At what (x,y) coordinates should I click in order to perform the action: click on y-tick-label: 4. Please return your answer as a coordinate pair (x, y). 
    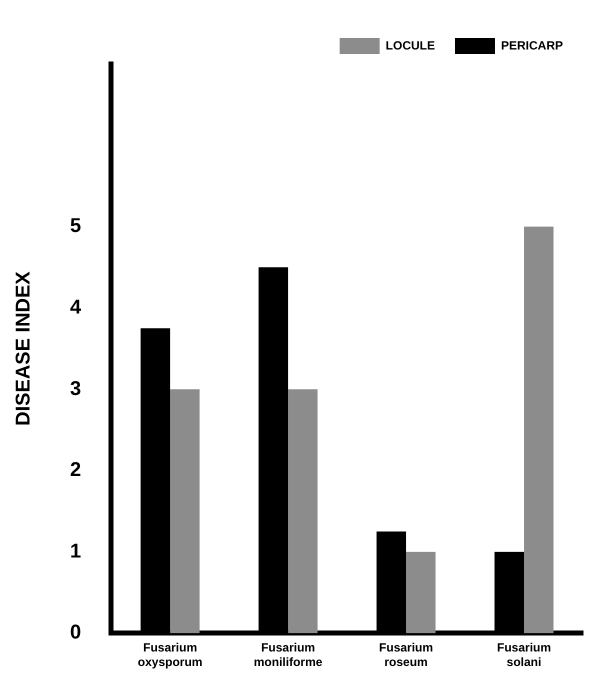
    Looking at the image, I should click on (76, 307).